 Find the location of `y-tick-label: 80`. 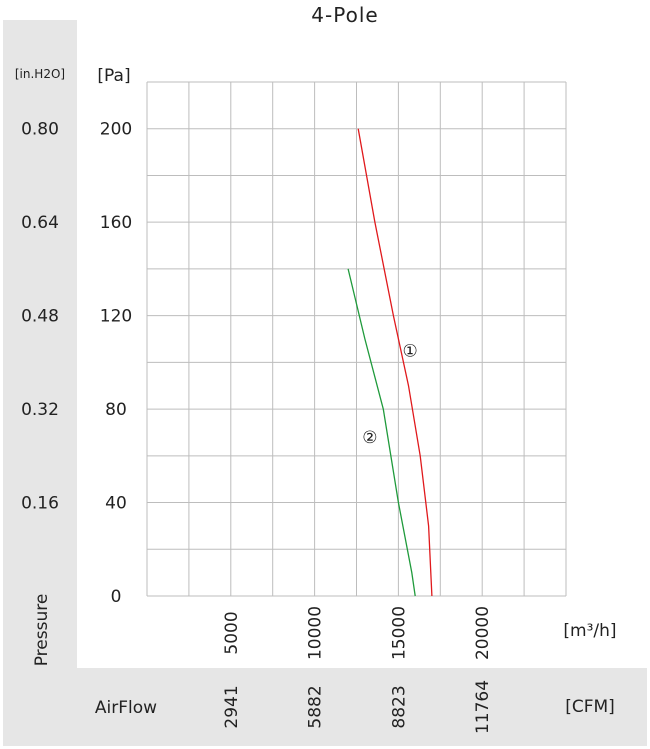

y-tick-label: 80 is located at coordinates (116, 410).